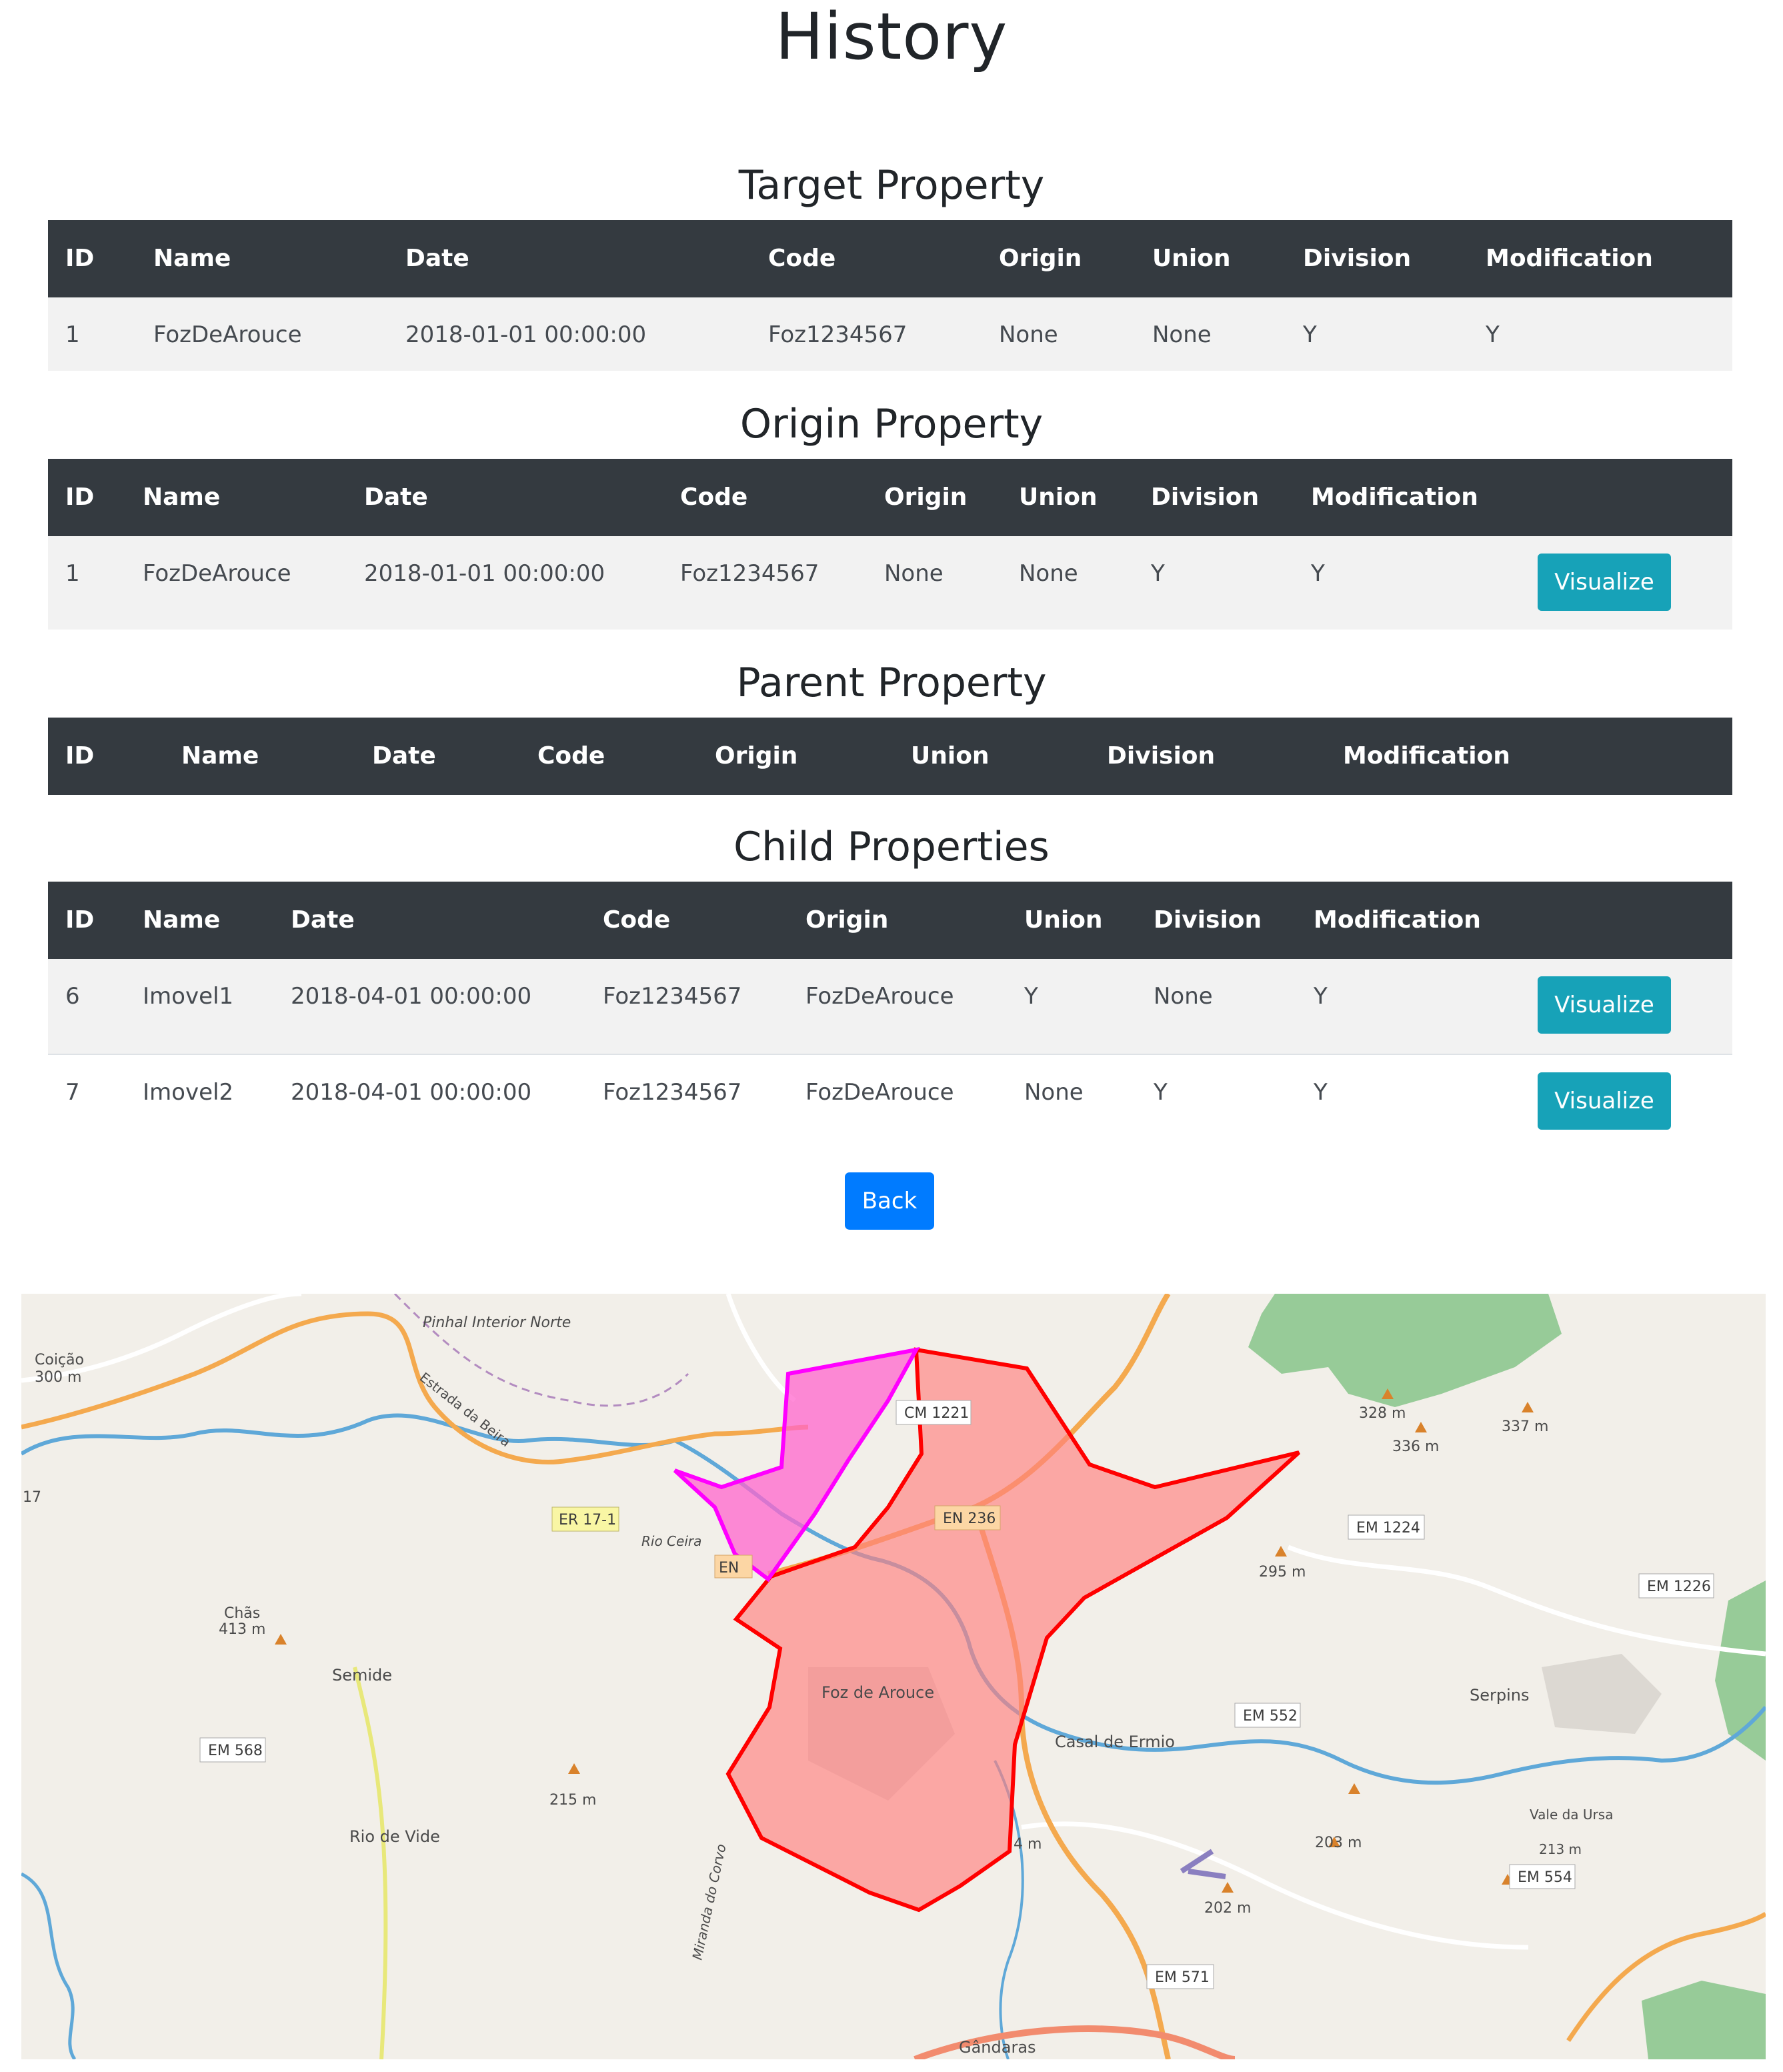 This screenshot has height=2072, width=1783. Describe the element at coordinates (188, 996) in the screenshot. I see `cell-name: Imovel1` at that location.